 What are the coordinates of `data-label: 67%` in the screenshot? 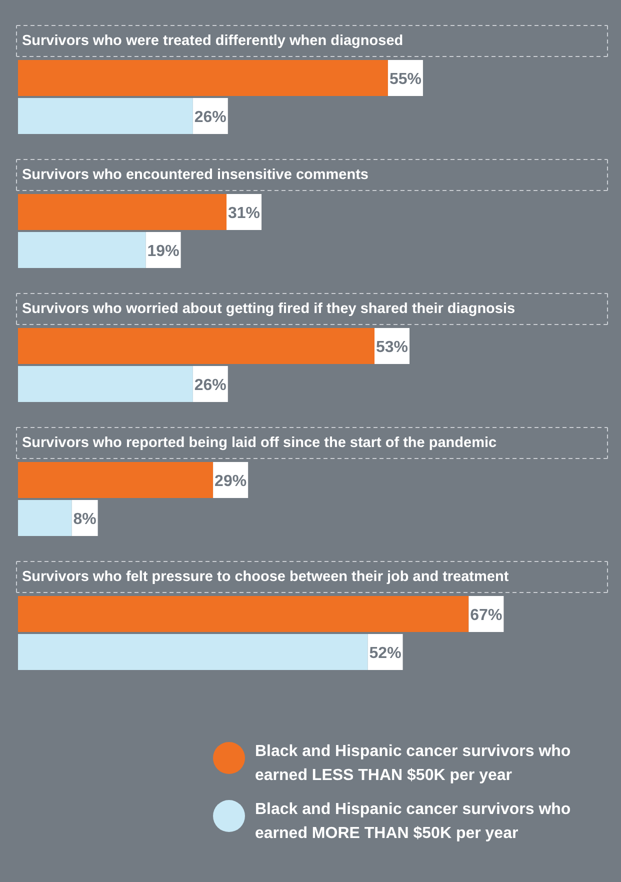 It's located at (486, 615).